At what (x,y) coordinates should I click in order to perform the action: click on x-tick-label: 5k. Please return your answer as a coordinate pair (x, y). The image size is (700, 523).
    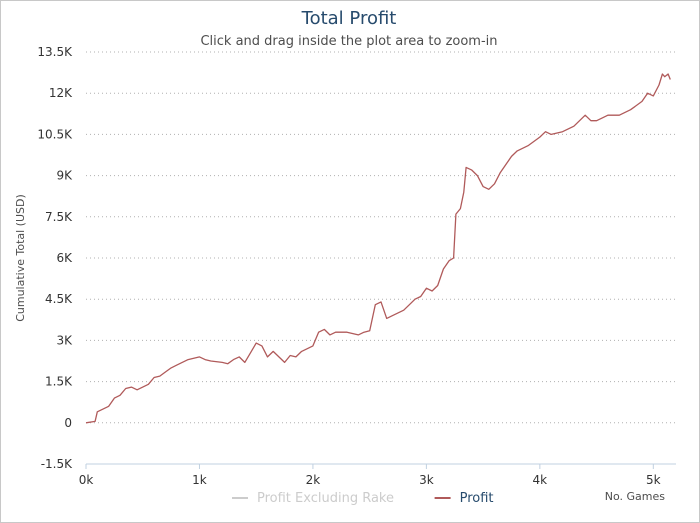
    Looking at the image, I should click on (653, 480).